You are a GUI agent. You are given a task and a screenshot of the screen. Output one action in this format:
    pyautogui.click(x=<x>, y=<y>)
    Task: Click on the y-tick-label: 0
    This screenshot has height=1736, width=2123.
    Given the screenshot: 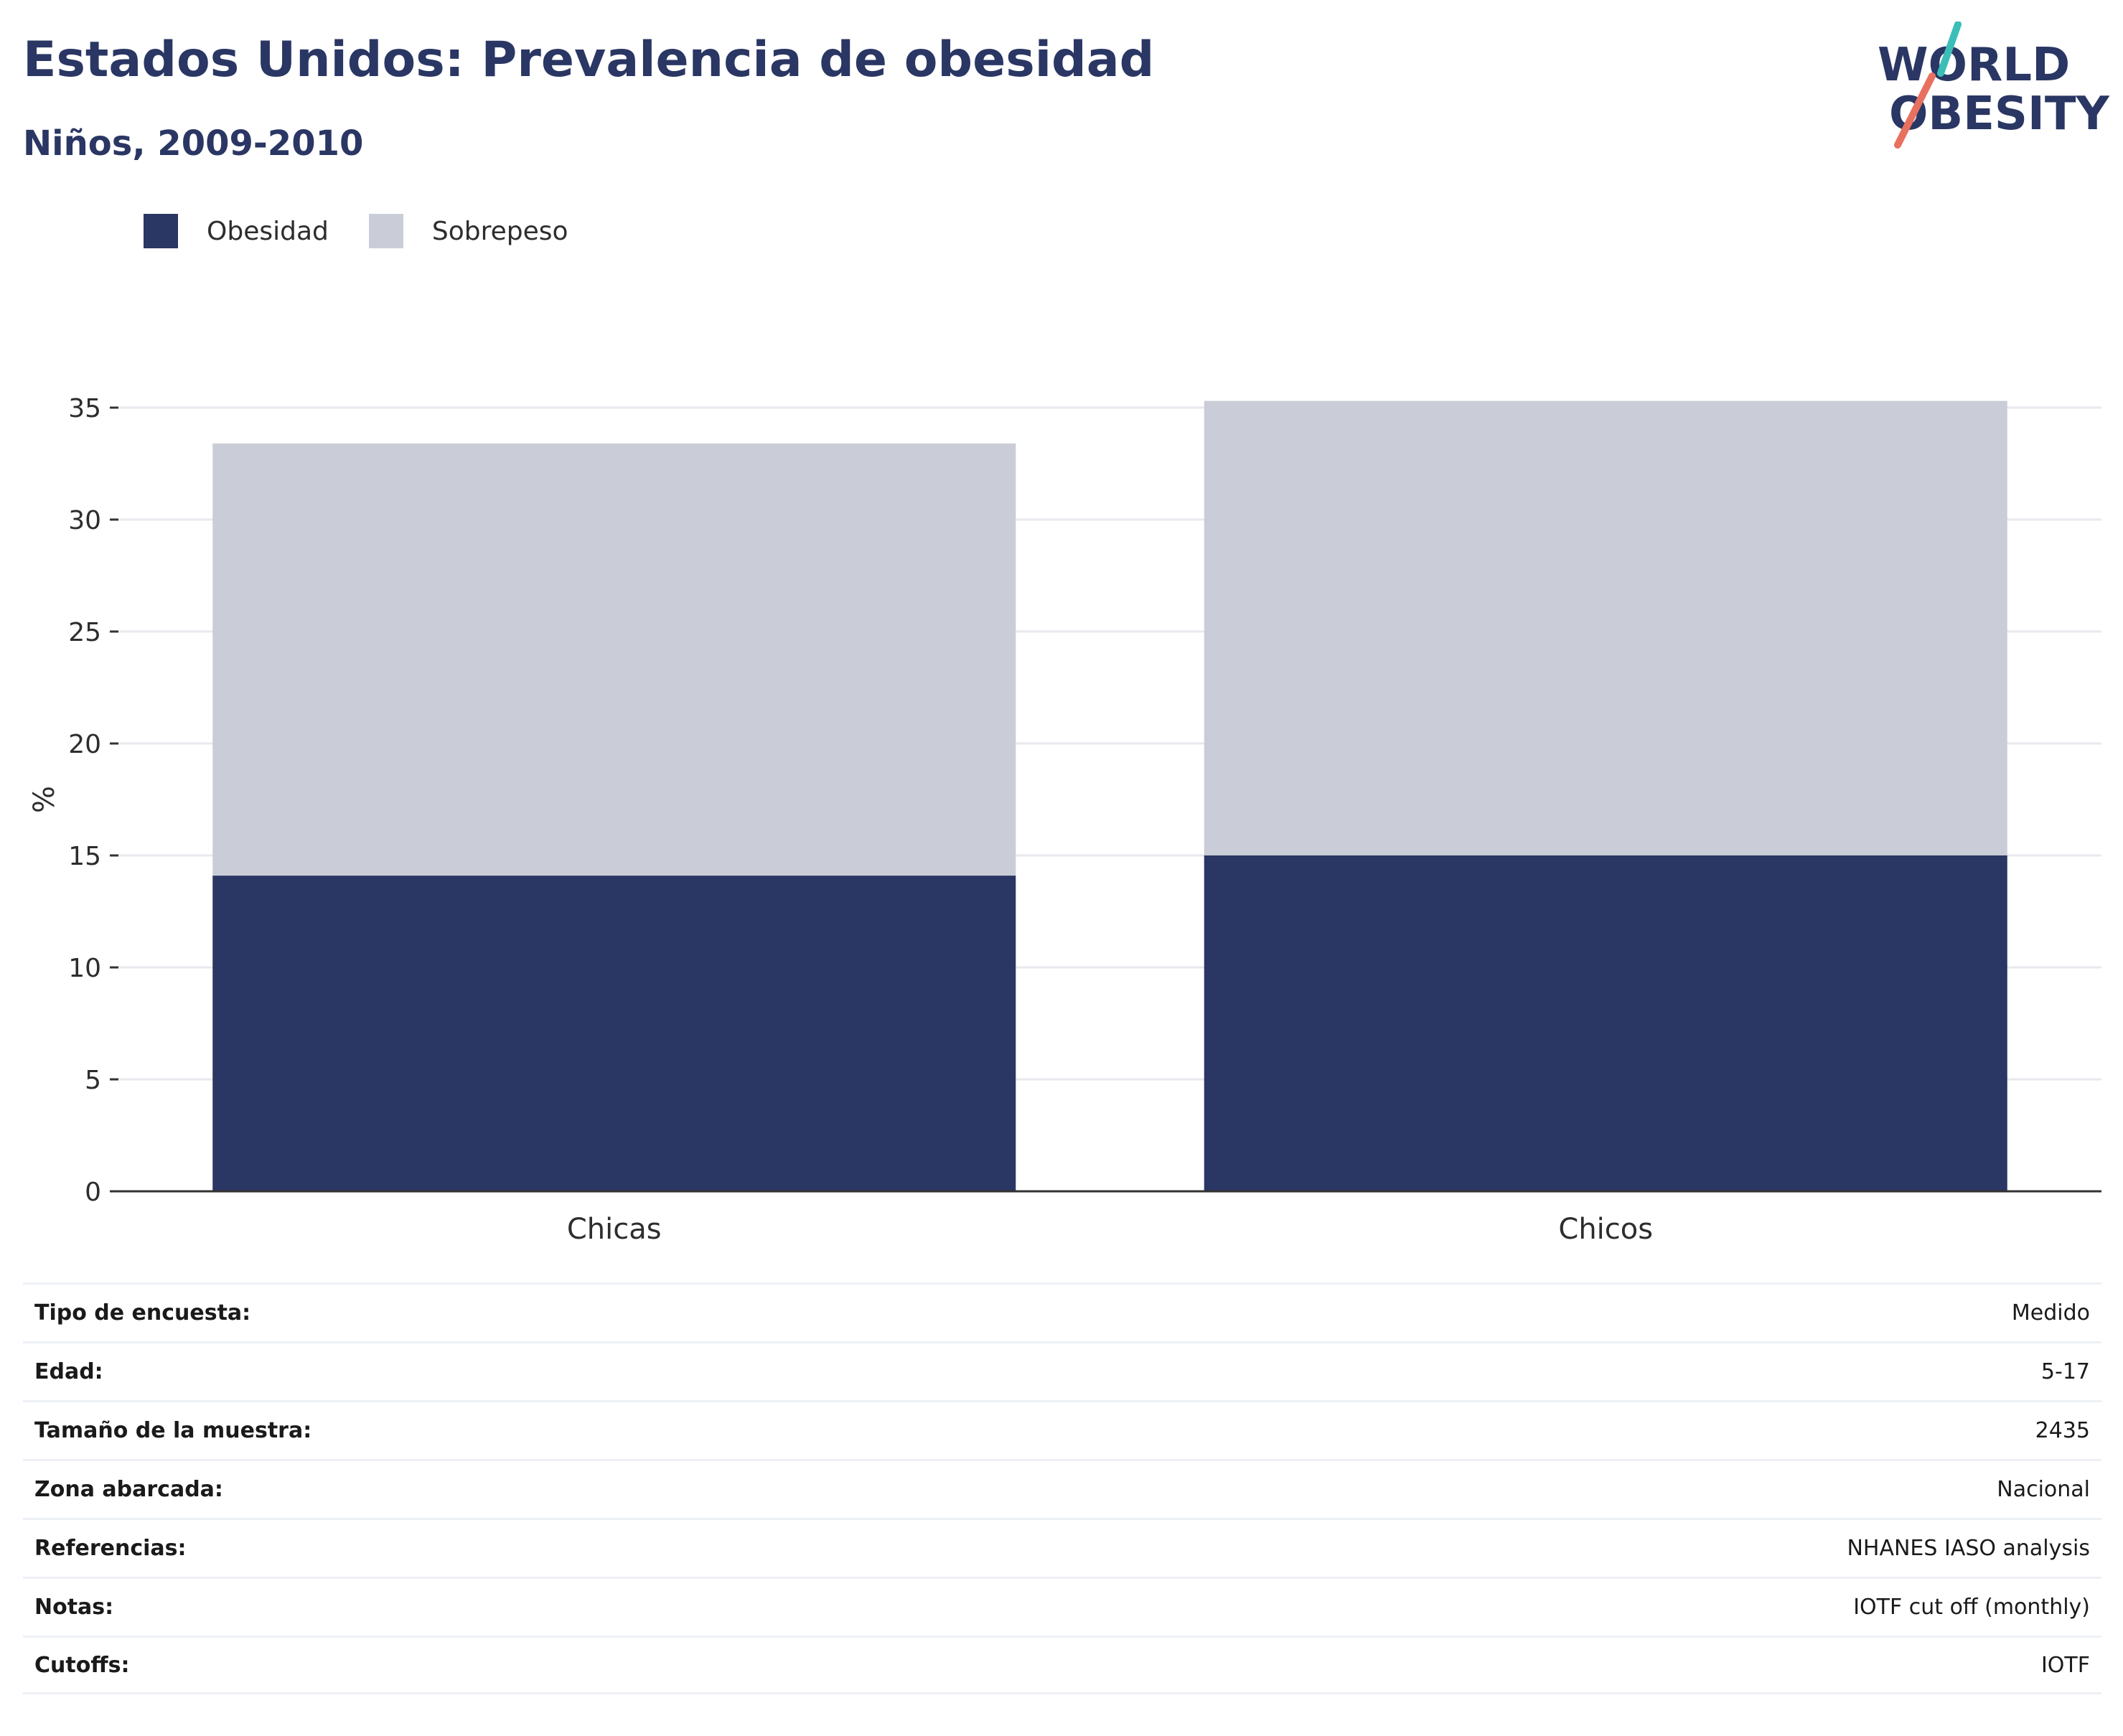 What is the action you would take?
    pyautogui.click(x=93, y=1192)
    